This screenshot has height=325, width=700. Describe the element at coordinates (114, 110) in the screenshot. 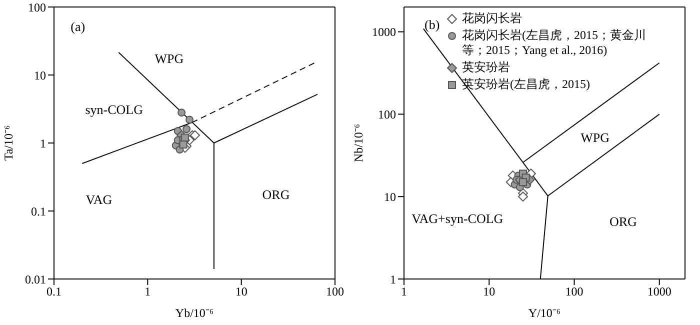

I see `annotation: syn-COLG` at that location.